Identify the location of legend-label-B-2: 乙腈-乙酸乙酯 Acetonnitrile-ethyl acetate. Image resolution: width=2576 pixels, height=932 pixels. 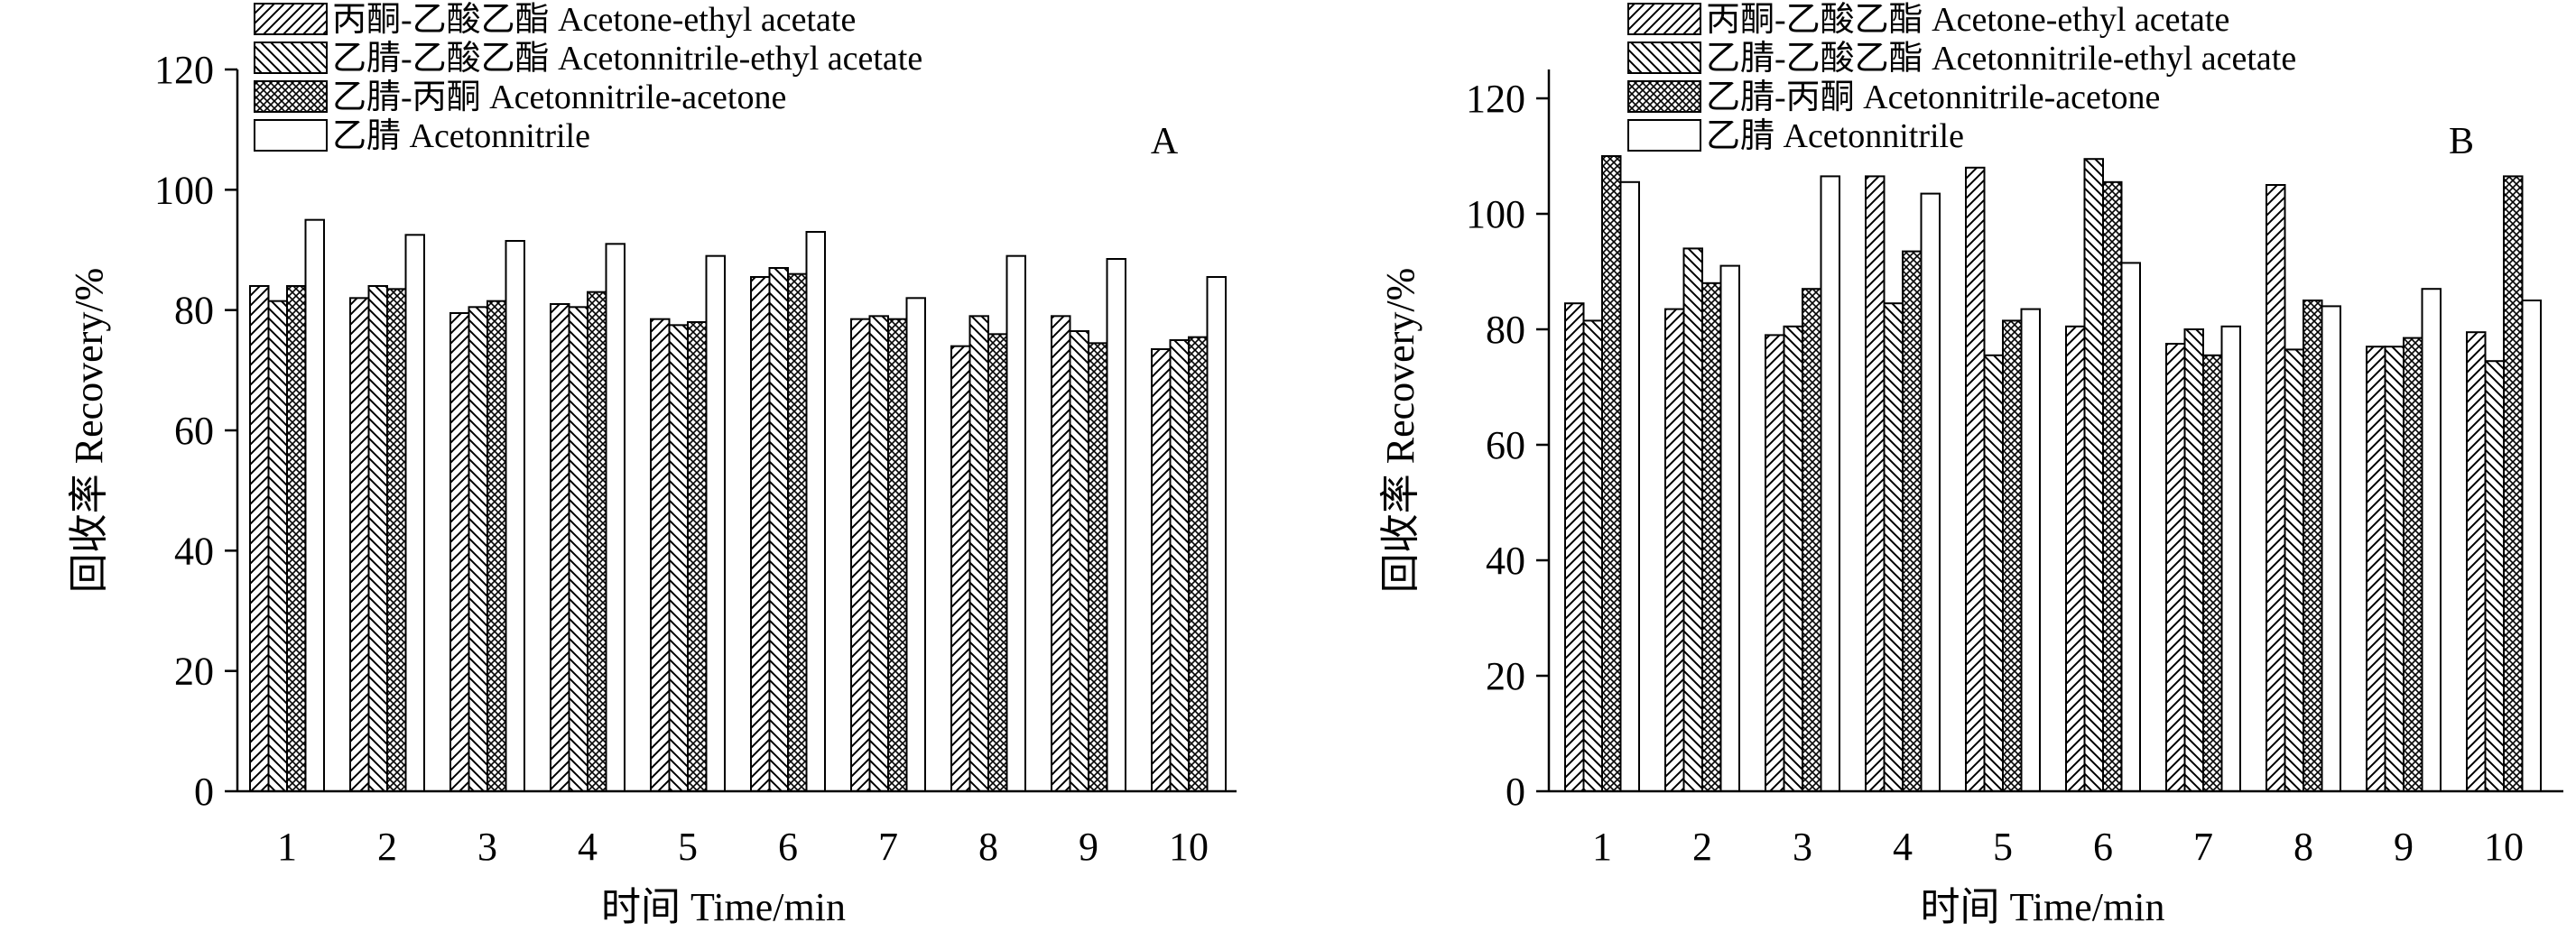
(2001, 59).